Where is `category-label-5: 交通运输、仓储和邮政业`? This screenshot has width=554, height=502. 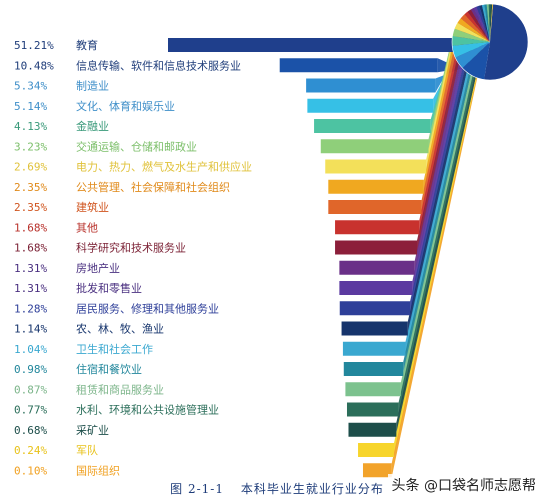 category-label-5: 交通运输、仓储和邮政业 is located at coordinates (136, 146).